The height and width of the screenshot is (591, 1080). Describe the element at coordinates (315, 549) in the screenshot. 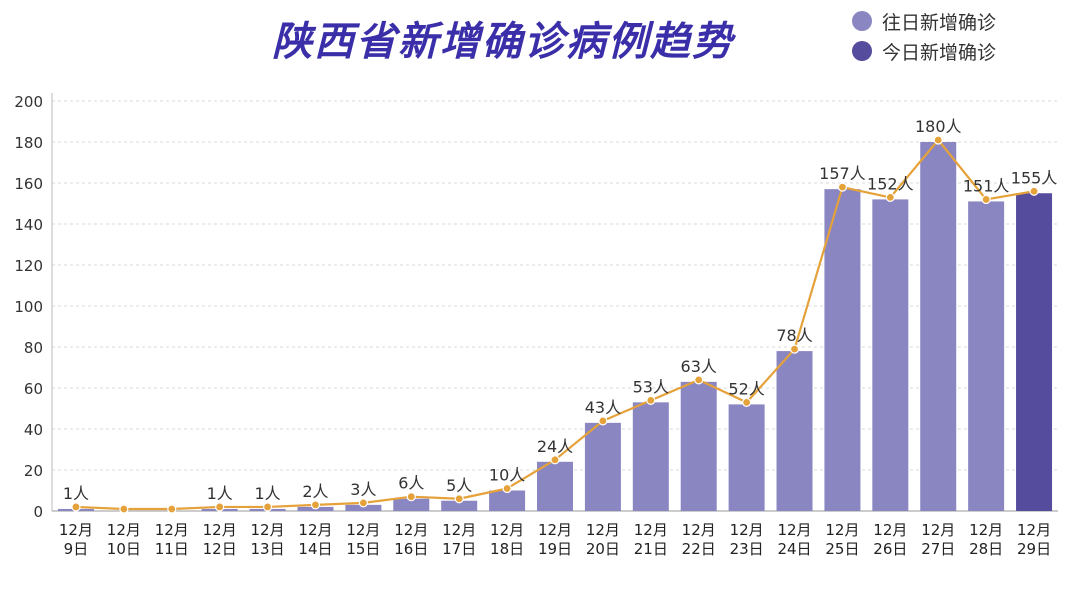

I see `x-tick-label-day: 14日` at that location.